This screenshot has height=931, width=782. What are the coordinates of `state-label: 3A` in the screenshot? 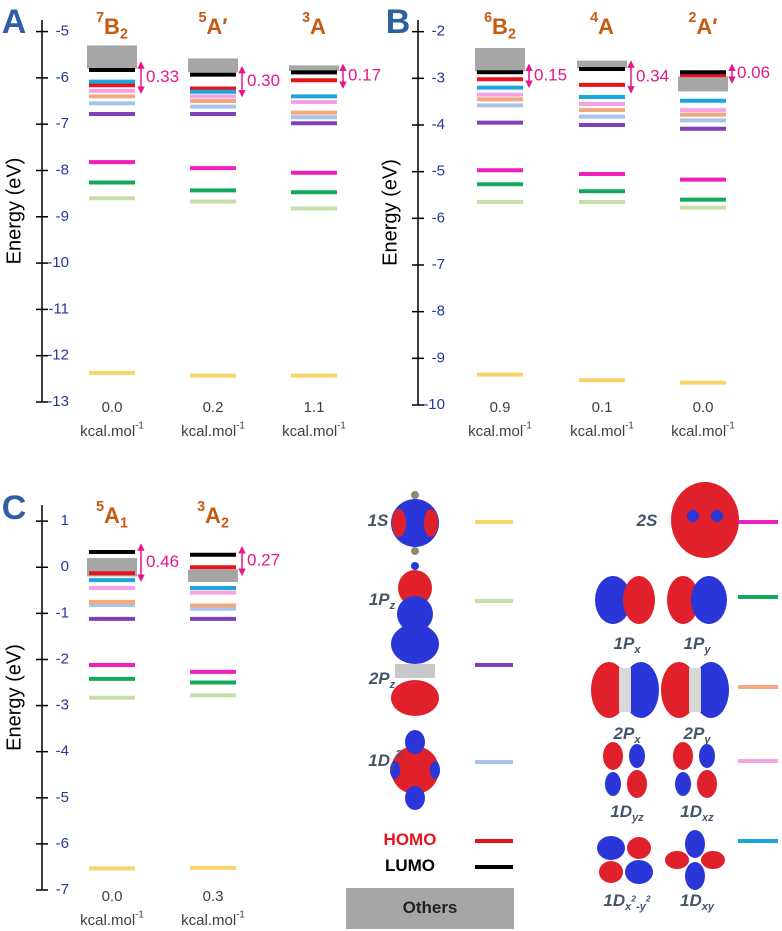 It's located at (314, 24).